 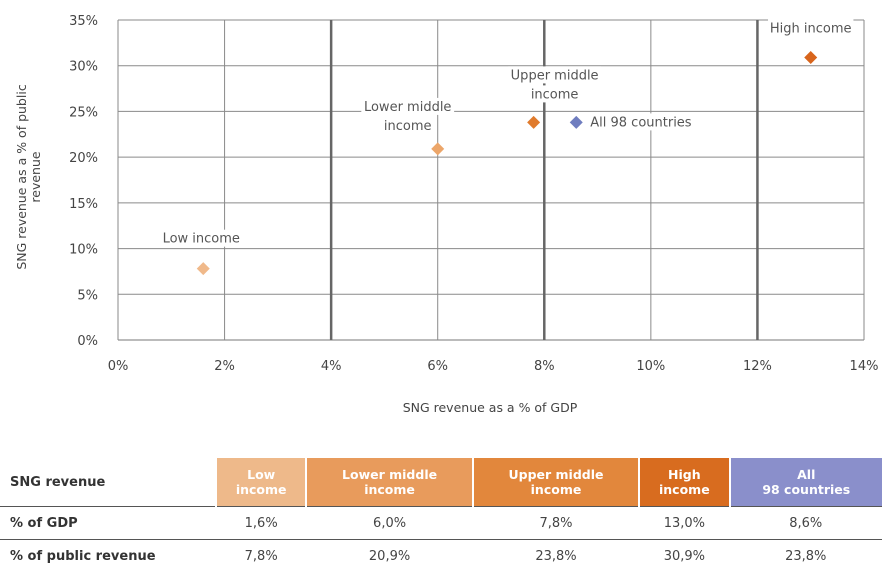 What do you see at coordinates (544, 366) in the screenshot?
I see `x-tick-label: 8%` at bounding box center [544, 366].